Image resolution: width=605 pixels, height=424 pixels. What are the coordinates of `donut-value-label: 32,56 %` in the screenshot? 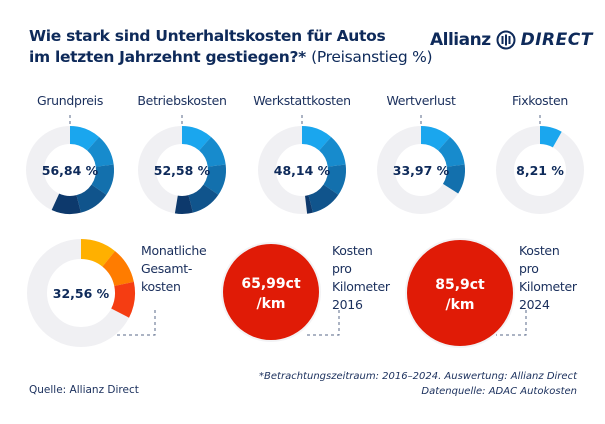 It's located at (81, 293).